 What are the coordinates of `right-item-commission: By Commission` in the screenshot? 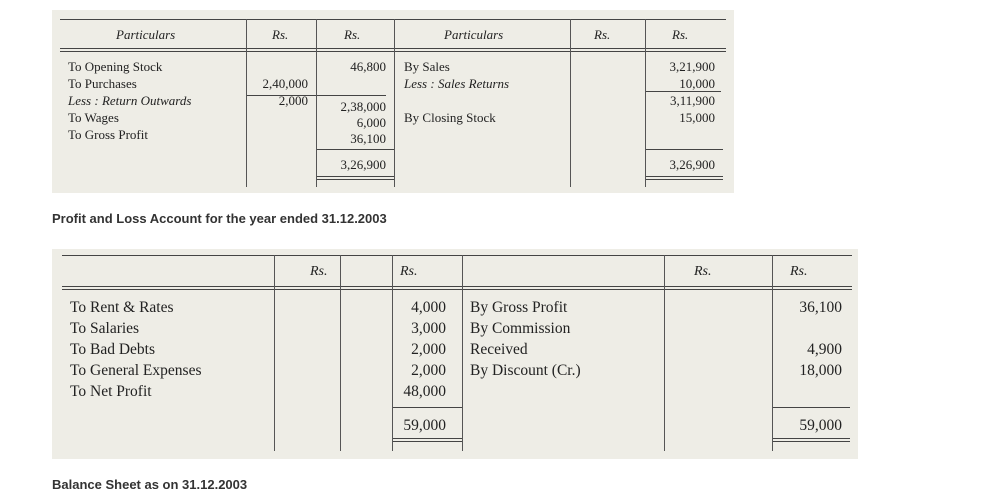 It's located at (520, 328).